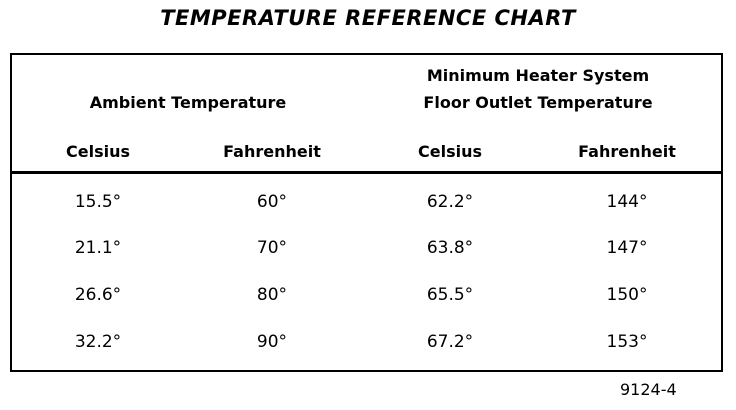 This screenshot has height=410, width=736. I want to click on table-cell: 63.8°, so click(450, 248).